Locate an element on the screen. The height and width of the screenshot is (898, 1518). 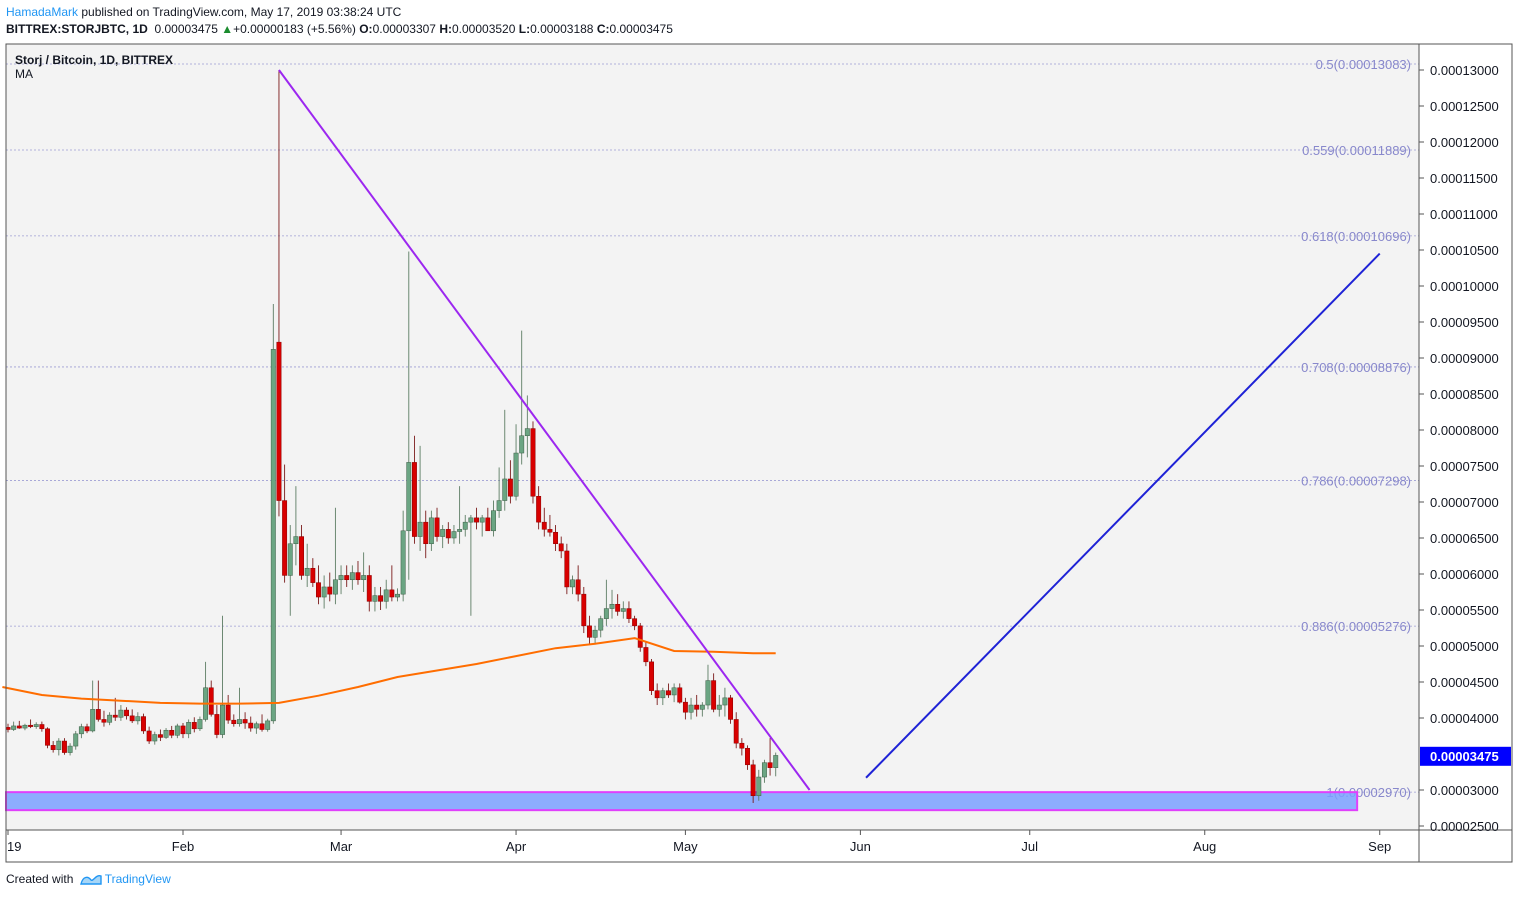
price-tick-label: 0.00008000 is located at coordinates (1464, 430).